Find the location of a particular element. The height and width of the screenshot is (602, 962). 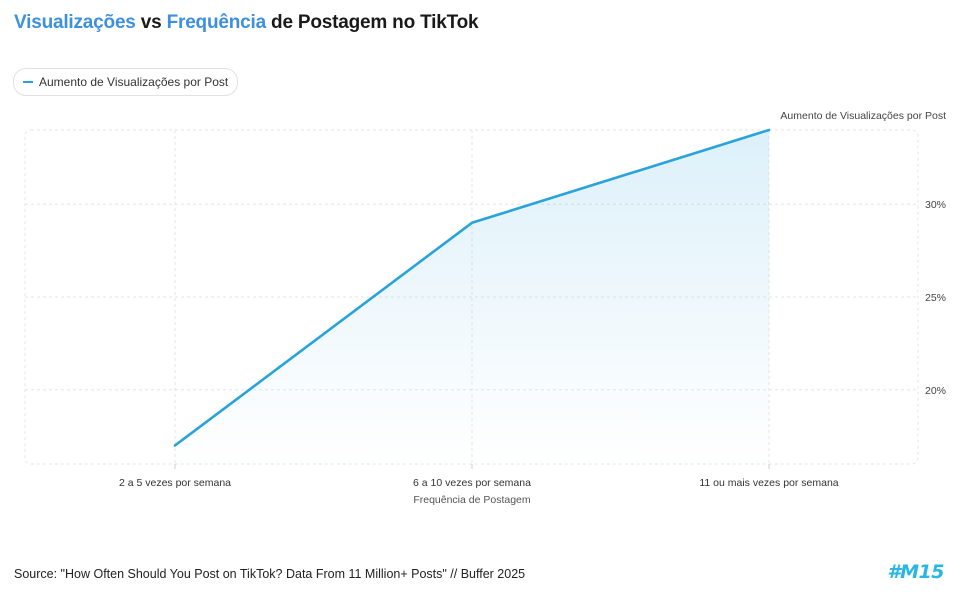

legend-label: Aumento de Visualizações por Post is located at coordinates (134, 82).